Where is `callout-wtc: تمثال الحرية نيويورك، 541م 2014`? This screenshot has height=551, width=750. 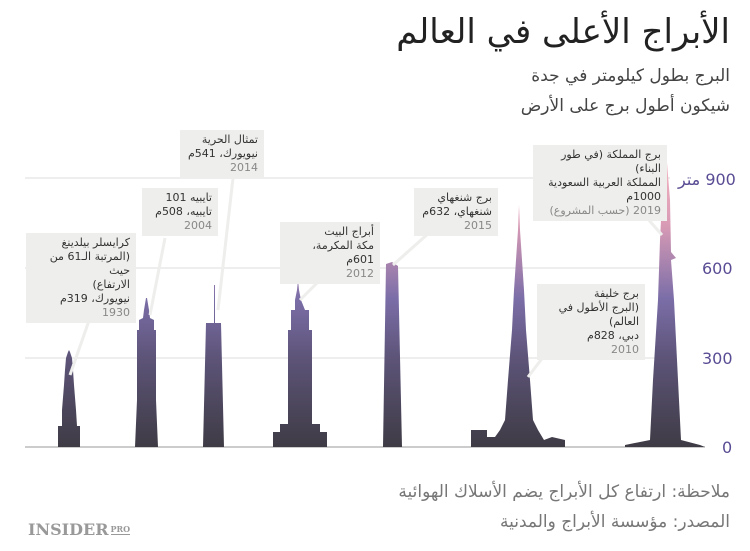 callout-wtc: تمثال الحرية نيويورك، 541م 2014 is located at coordinates (222, 154).